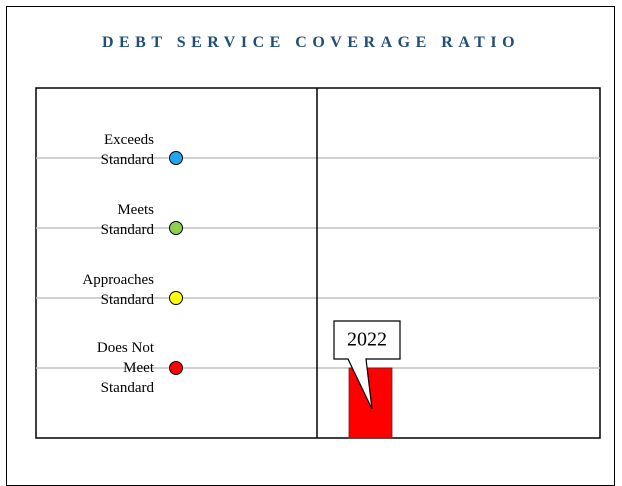 Image resolution: width=622 pixels, height=486 pixels. I want to click on y-tick-label: Meets Standard, so click(127, 220).